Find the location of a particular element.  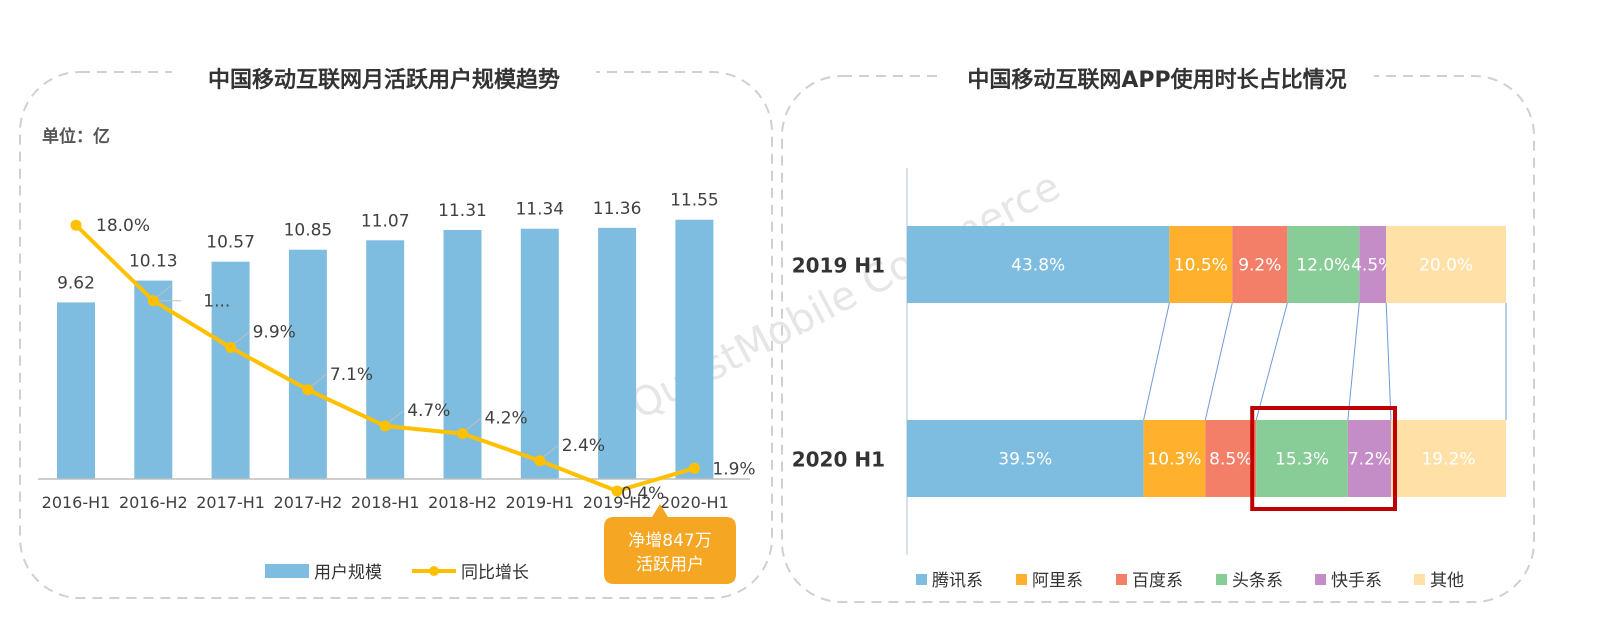

growth-label-2019-H2: 0.4% is located at coordinates (642, 494).